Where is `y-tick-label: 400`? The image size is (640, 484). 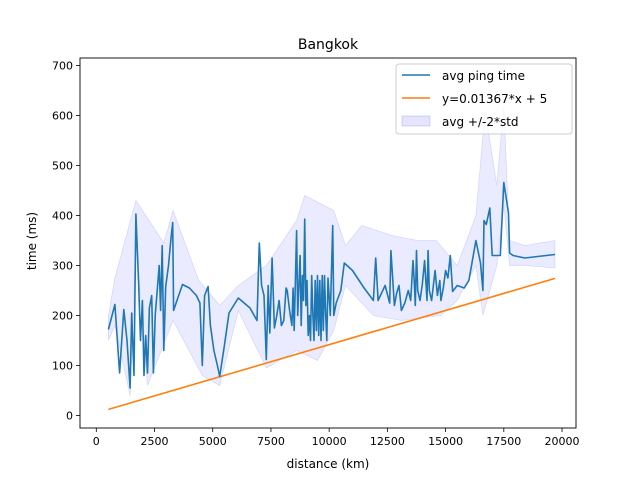 y-tick-label: 400 is located at coordinates (62, 216).